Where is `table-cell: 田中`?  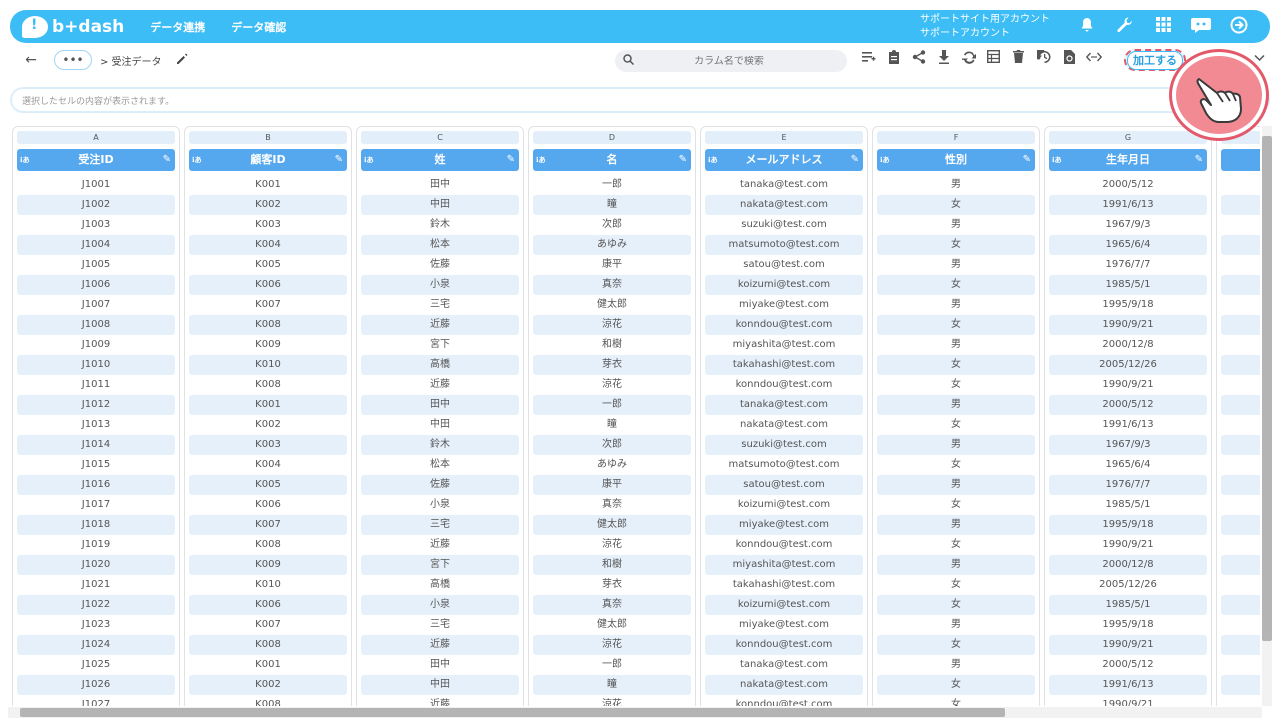 table-cell: 田中 is located at coordinates (440, 664).